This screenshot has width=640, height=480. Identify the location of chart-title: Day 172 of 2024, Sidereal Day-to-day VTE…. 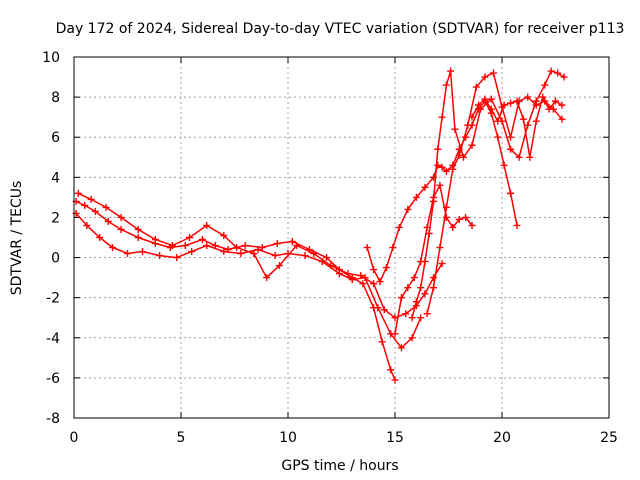
(340, 29).